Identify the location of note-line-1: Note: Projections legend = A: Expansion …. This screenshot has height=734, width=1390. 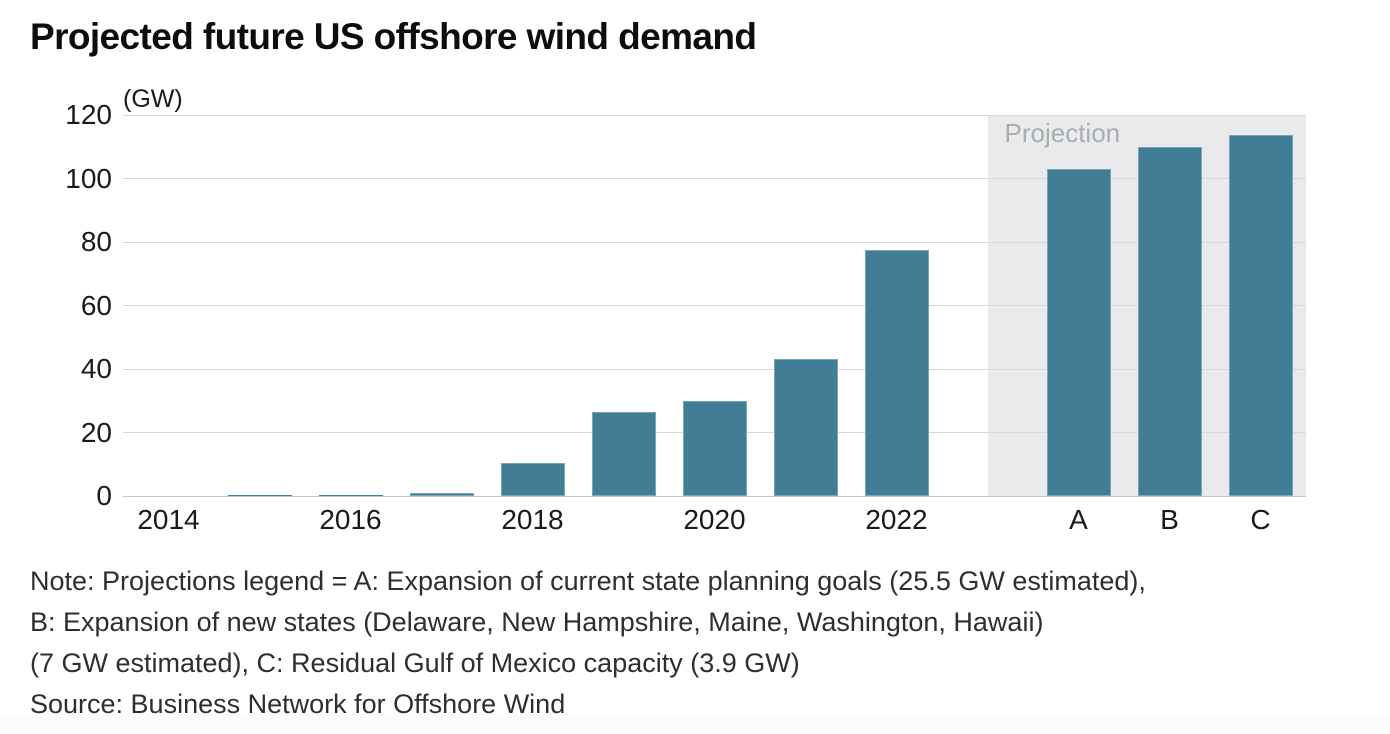
(588, 581).